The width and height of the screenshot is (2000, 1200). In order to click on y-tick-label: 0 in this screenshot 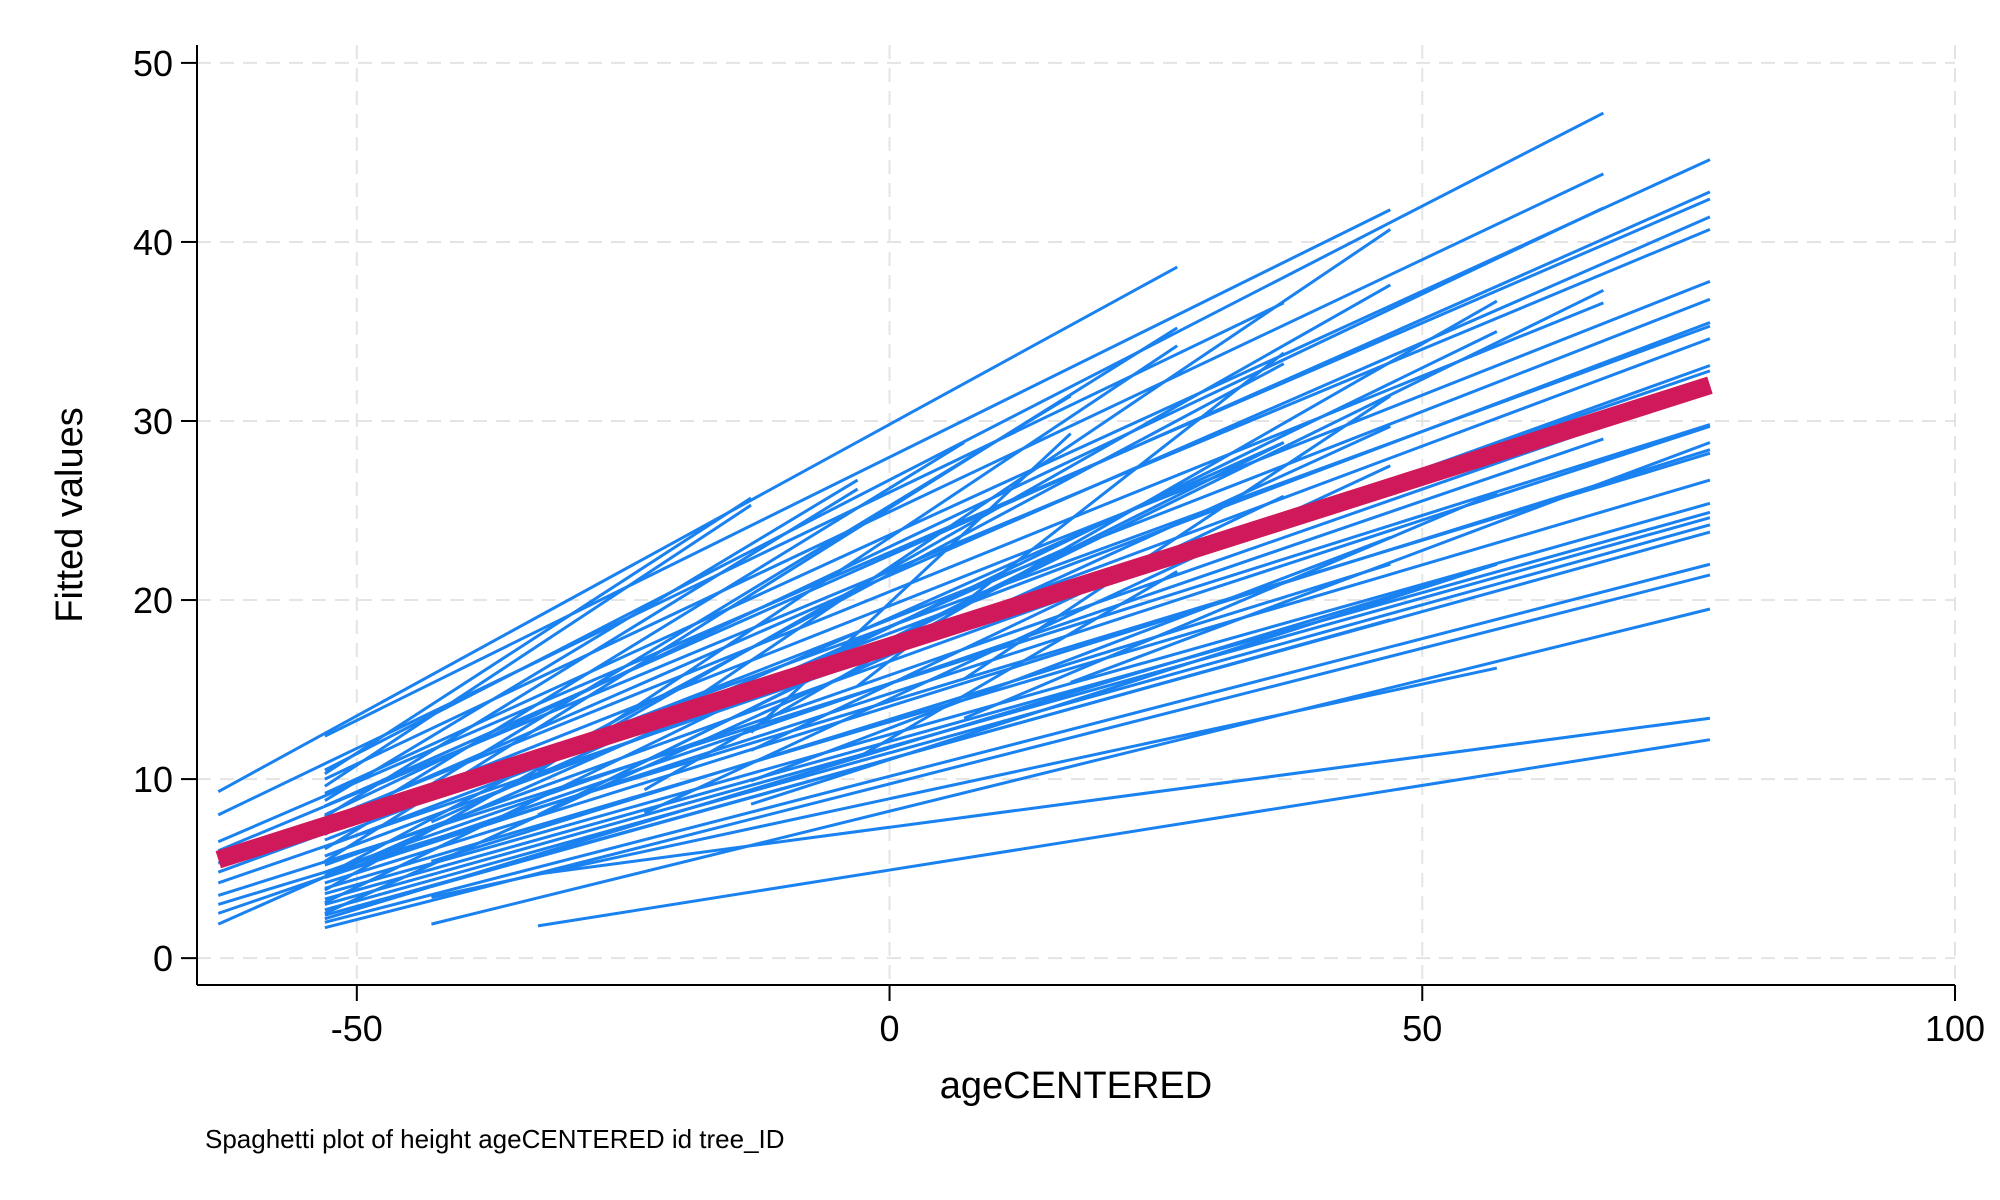, I will do `click(163, 958)`.